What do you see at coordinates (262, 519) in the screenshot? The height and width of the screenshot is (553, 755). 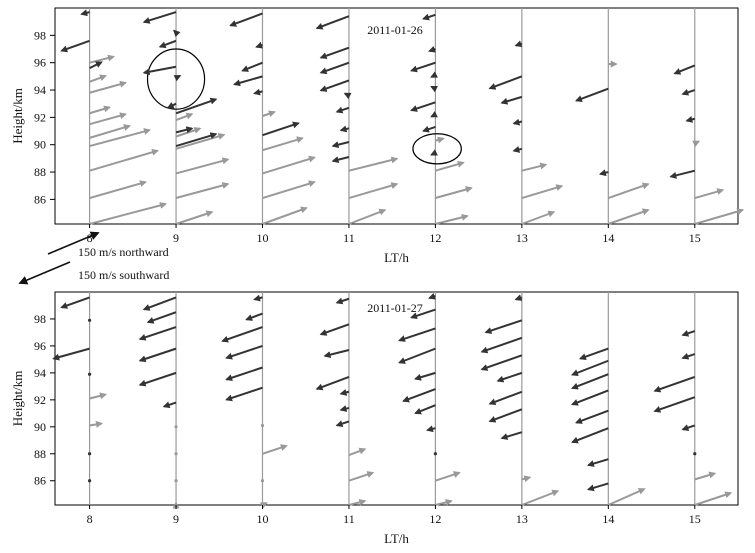 I see `x-tick-label: 10` at bounding box center [262, 519].